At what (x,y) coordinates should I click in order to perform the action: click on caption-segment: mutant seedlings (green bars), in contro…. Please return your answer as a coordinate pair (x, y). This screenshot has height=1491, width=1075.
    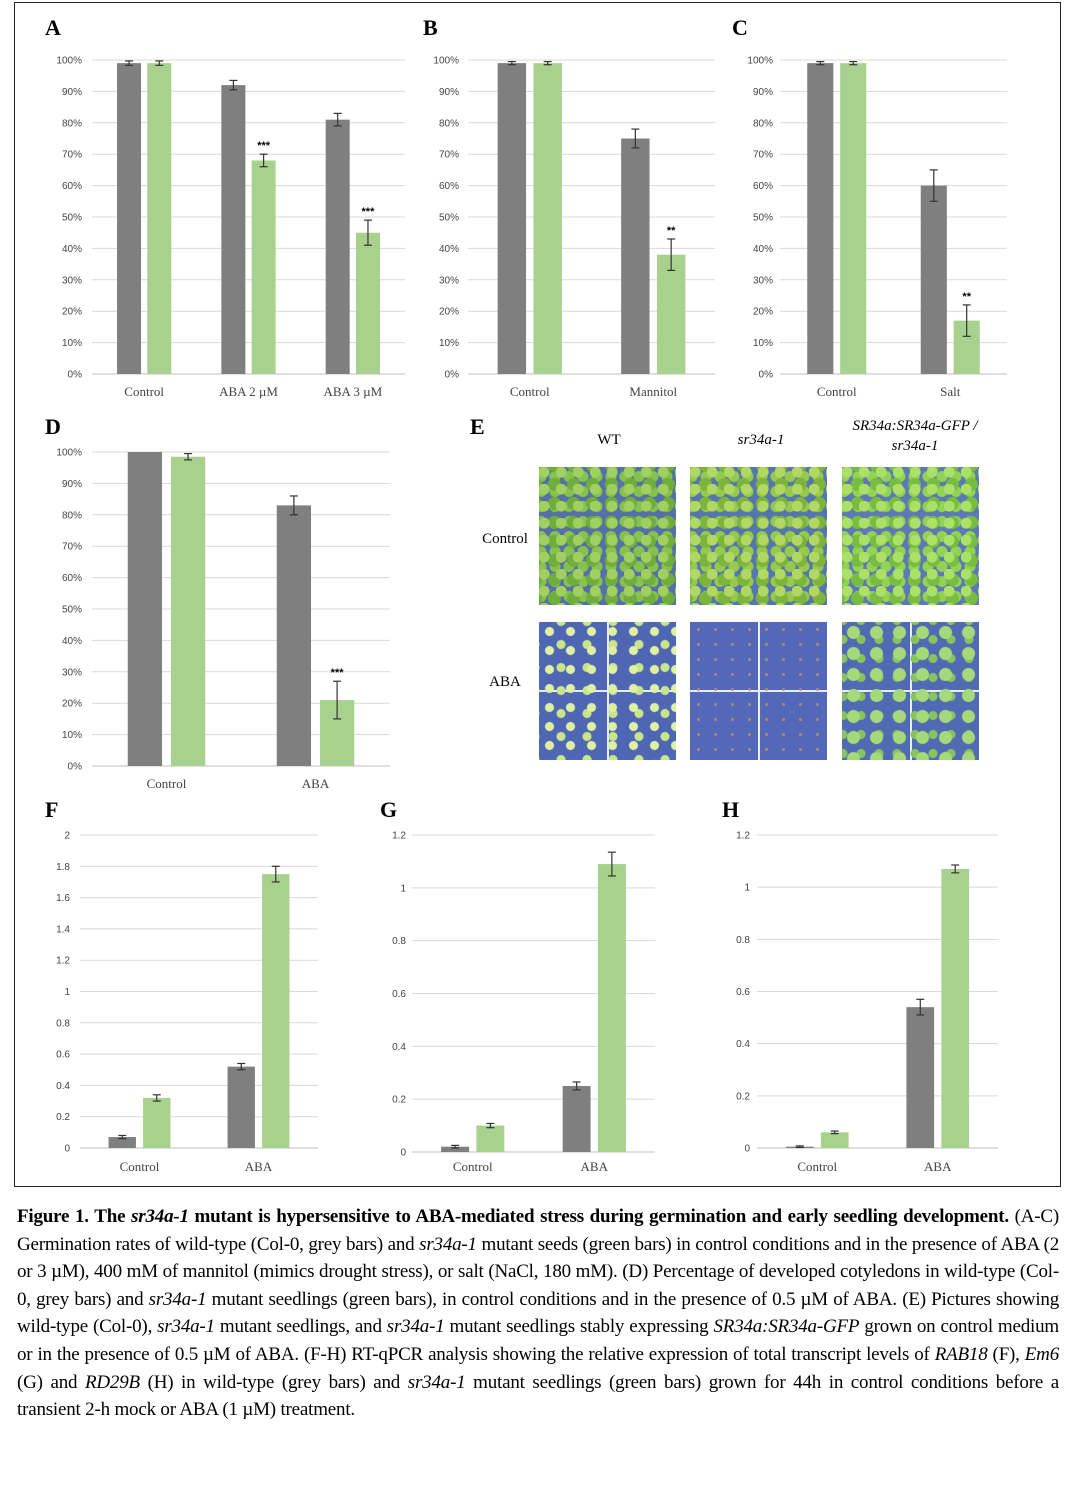
    Looking at the image, I should click on (538, 1313).